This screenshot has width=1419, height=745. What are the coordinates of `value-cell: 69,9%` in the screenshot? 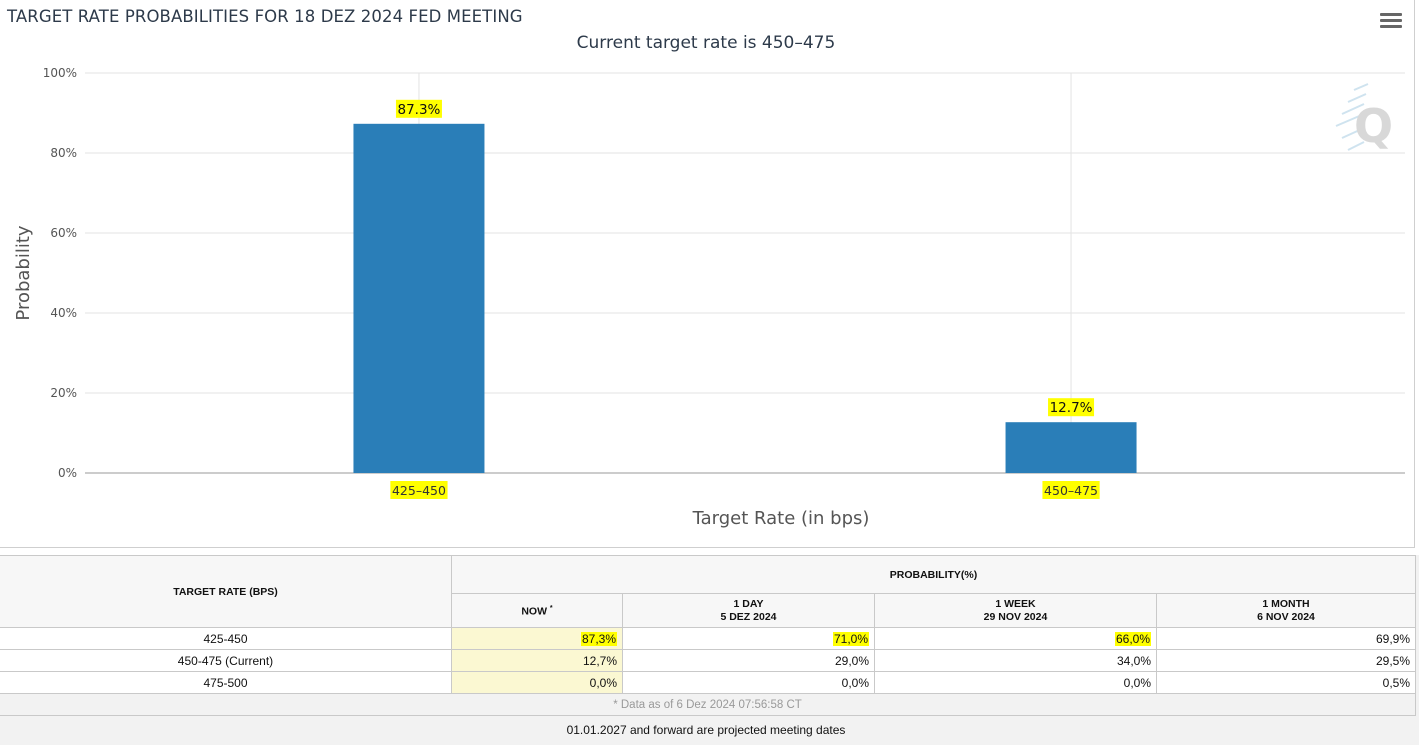 It's located at (1286, 638).